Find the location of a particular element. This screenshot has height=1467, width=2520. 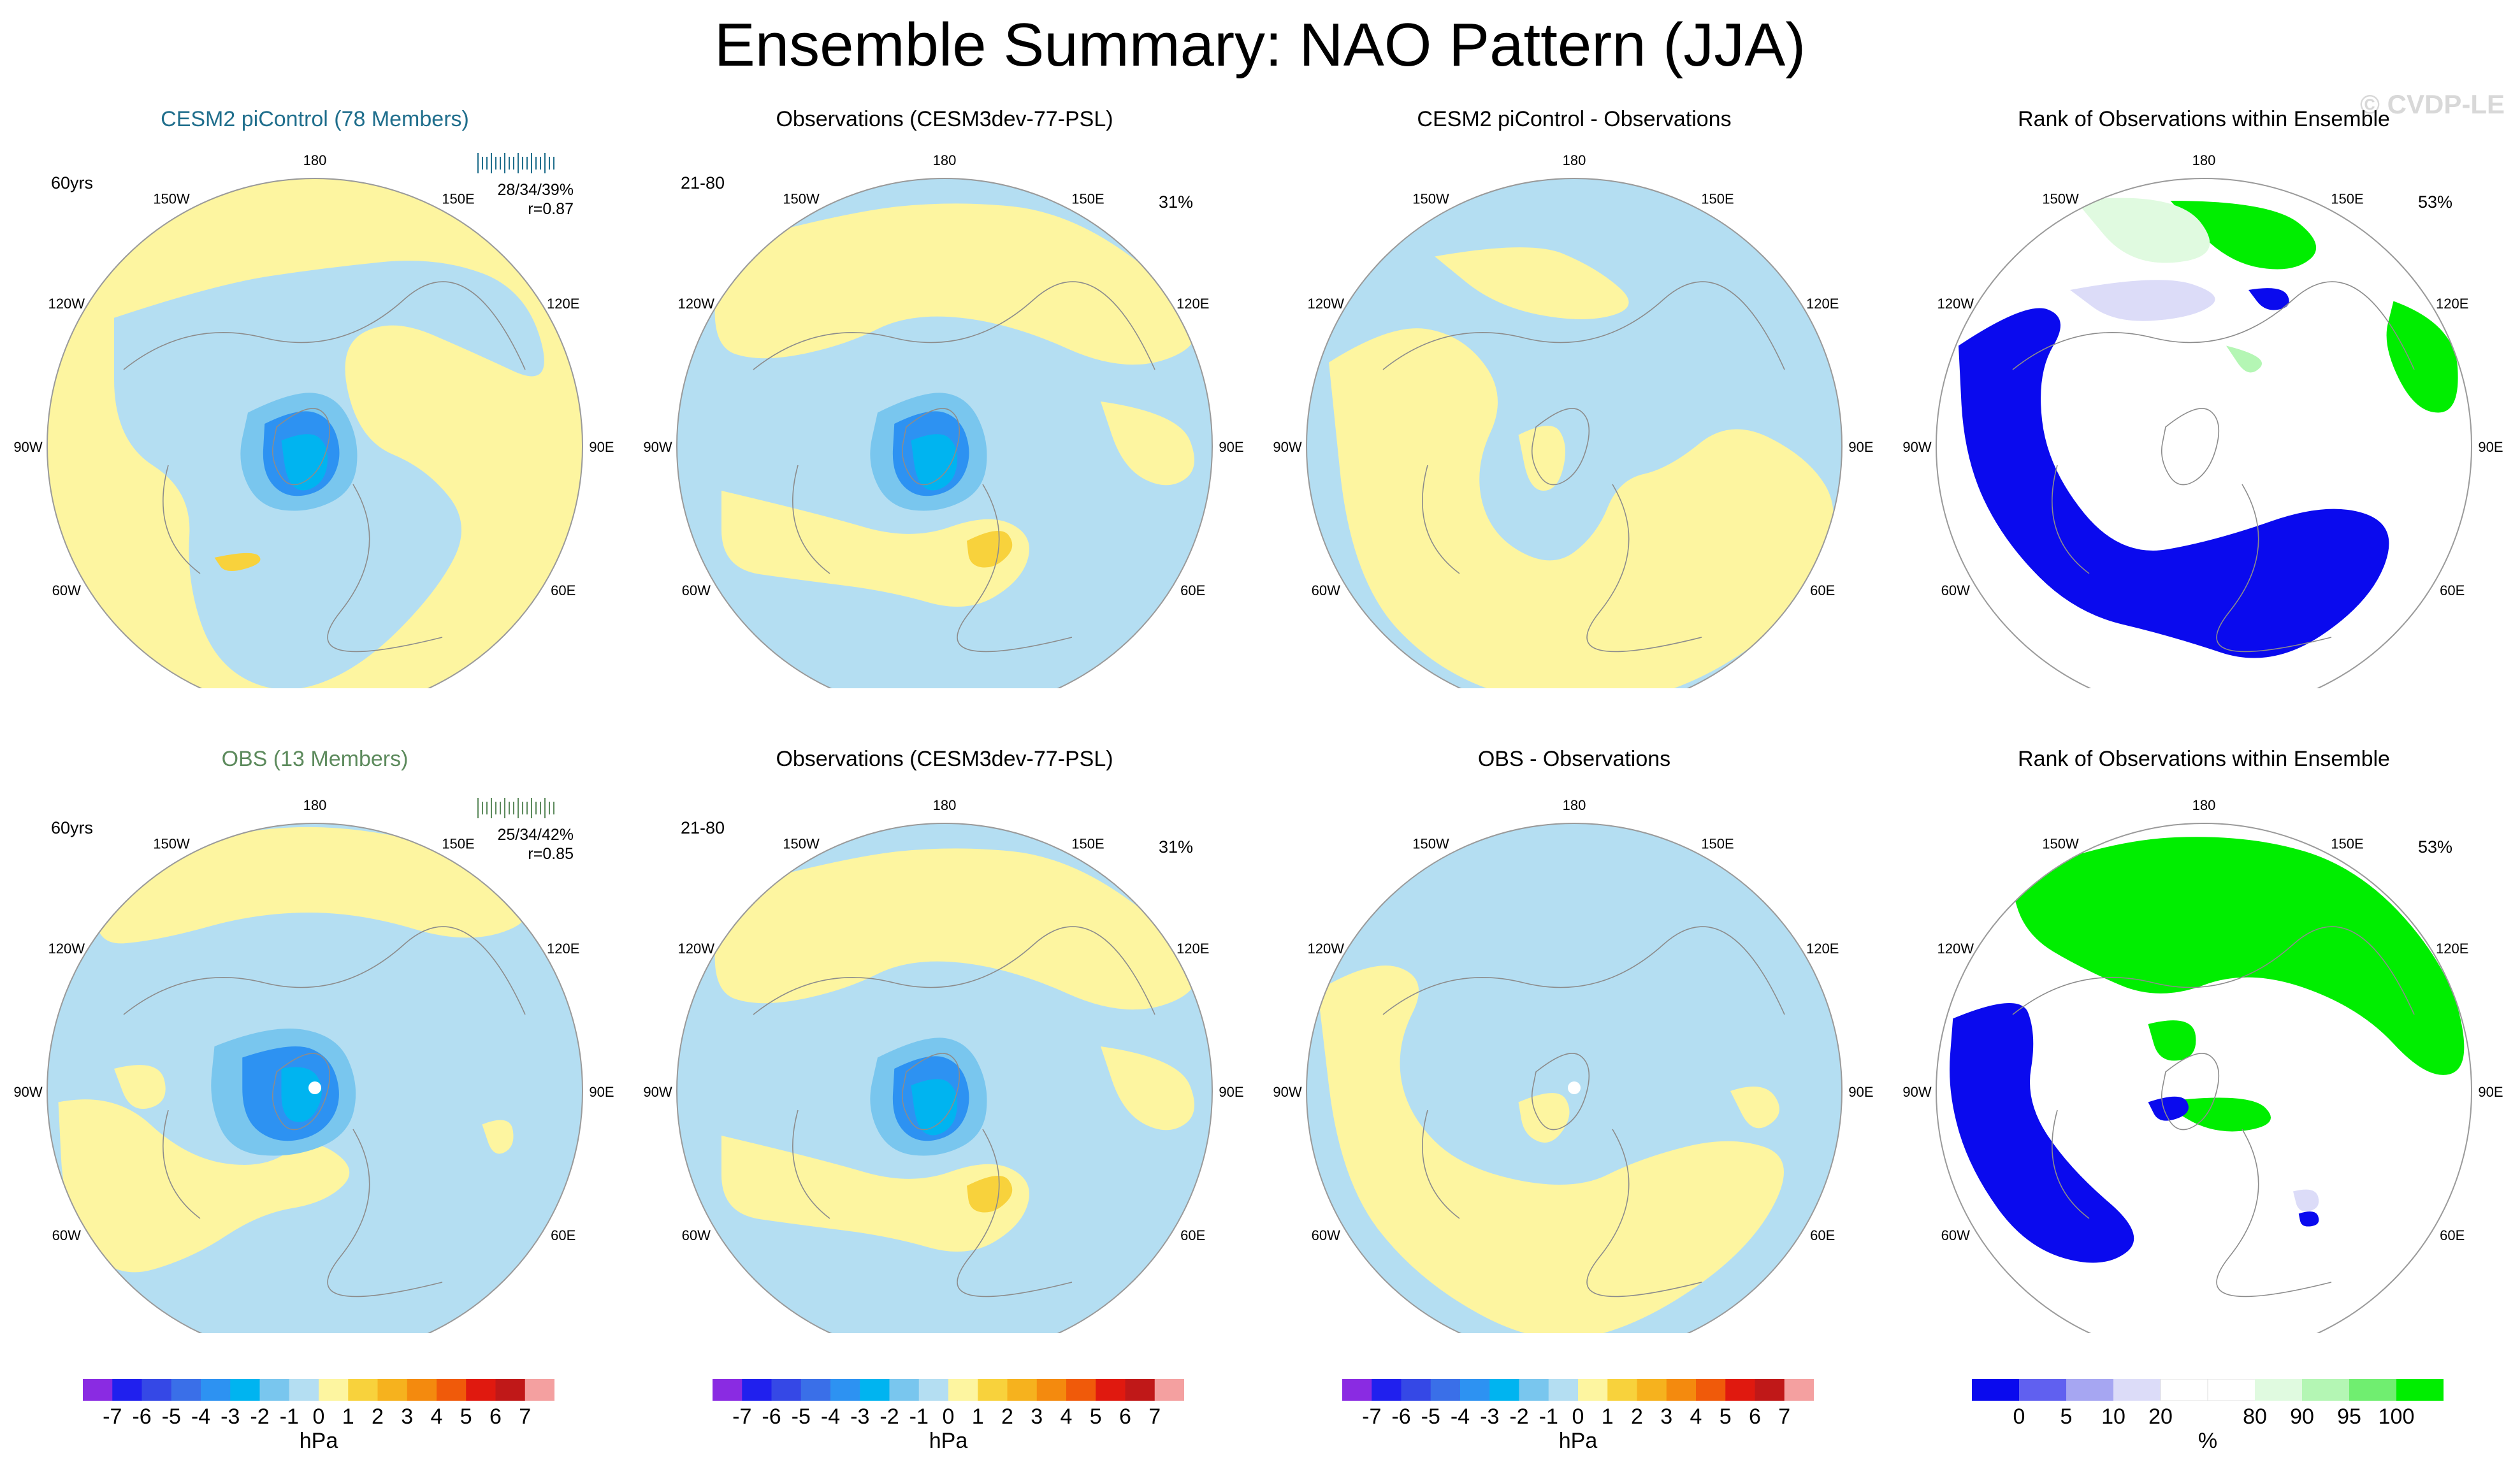

colorbar-tick-label: 80 is located at coordinates (2255, 1417).